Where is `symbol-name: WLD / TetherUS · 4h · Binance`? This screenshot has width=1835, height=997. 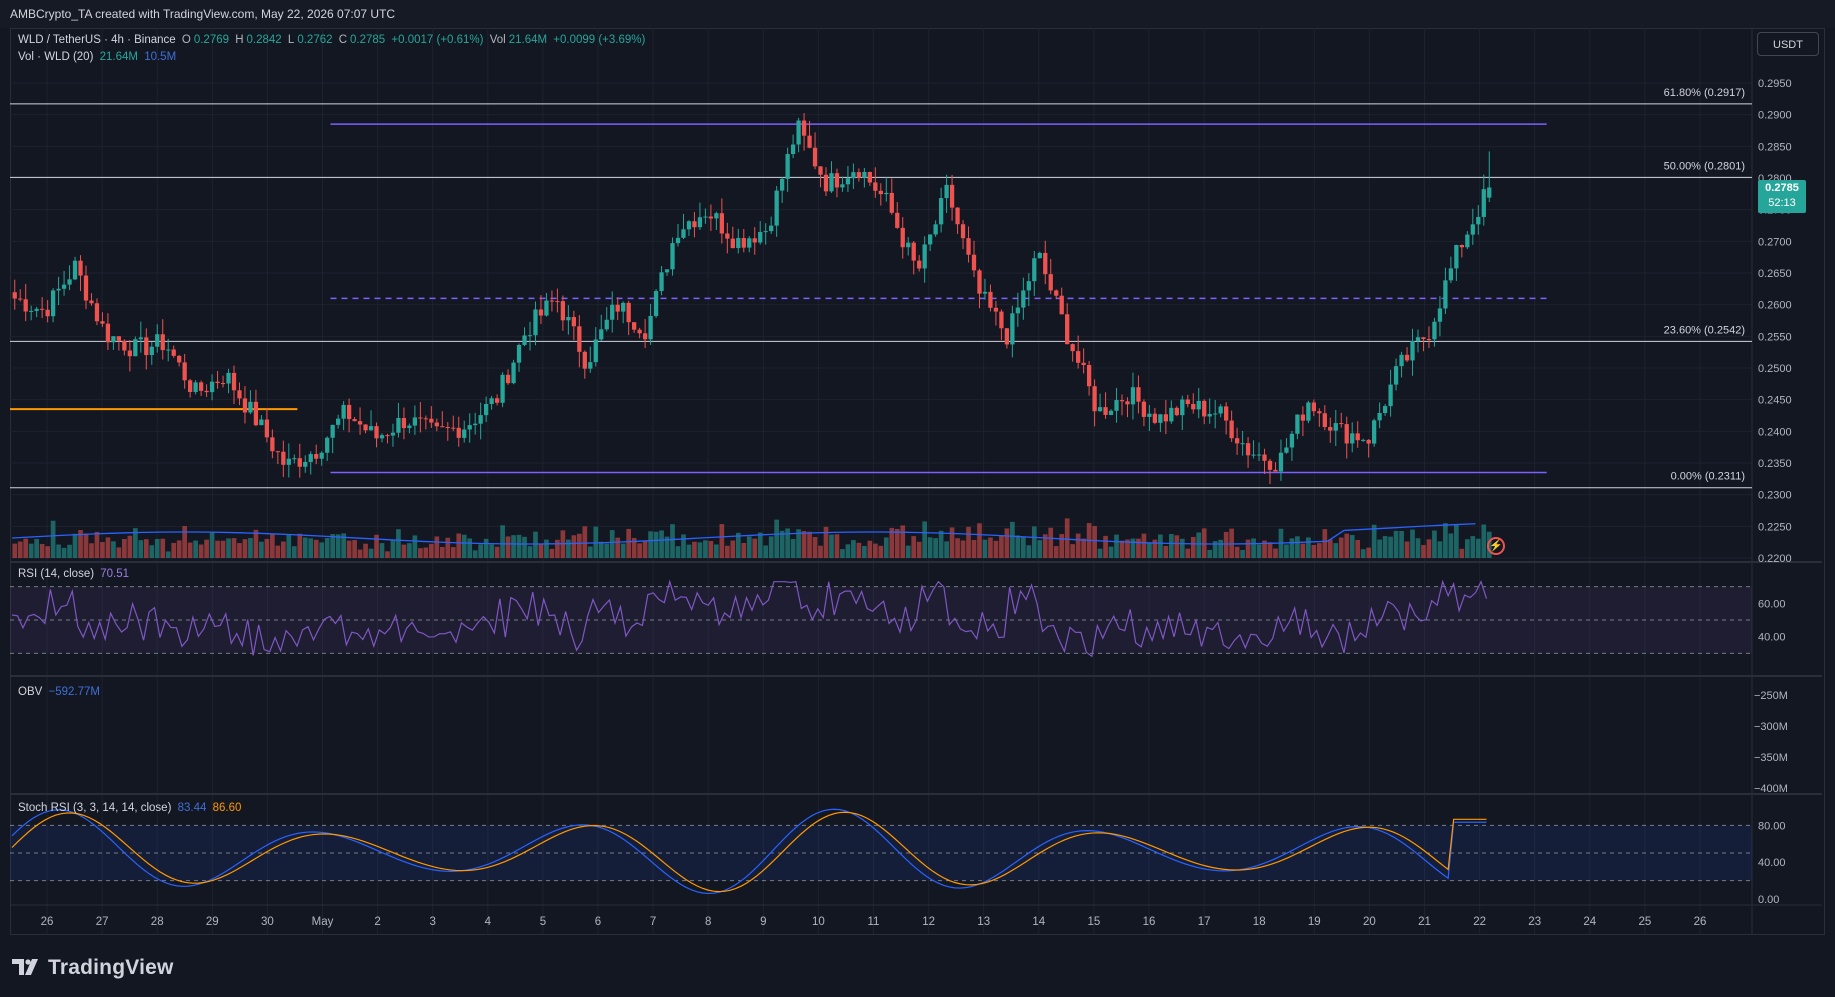
symbol-name: WLD / TetherUS · 4h · Binance is located at coordinates (97, 40).